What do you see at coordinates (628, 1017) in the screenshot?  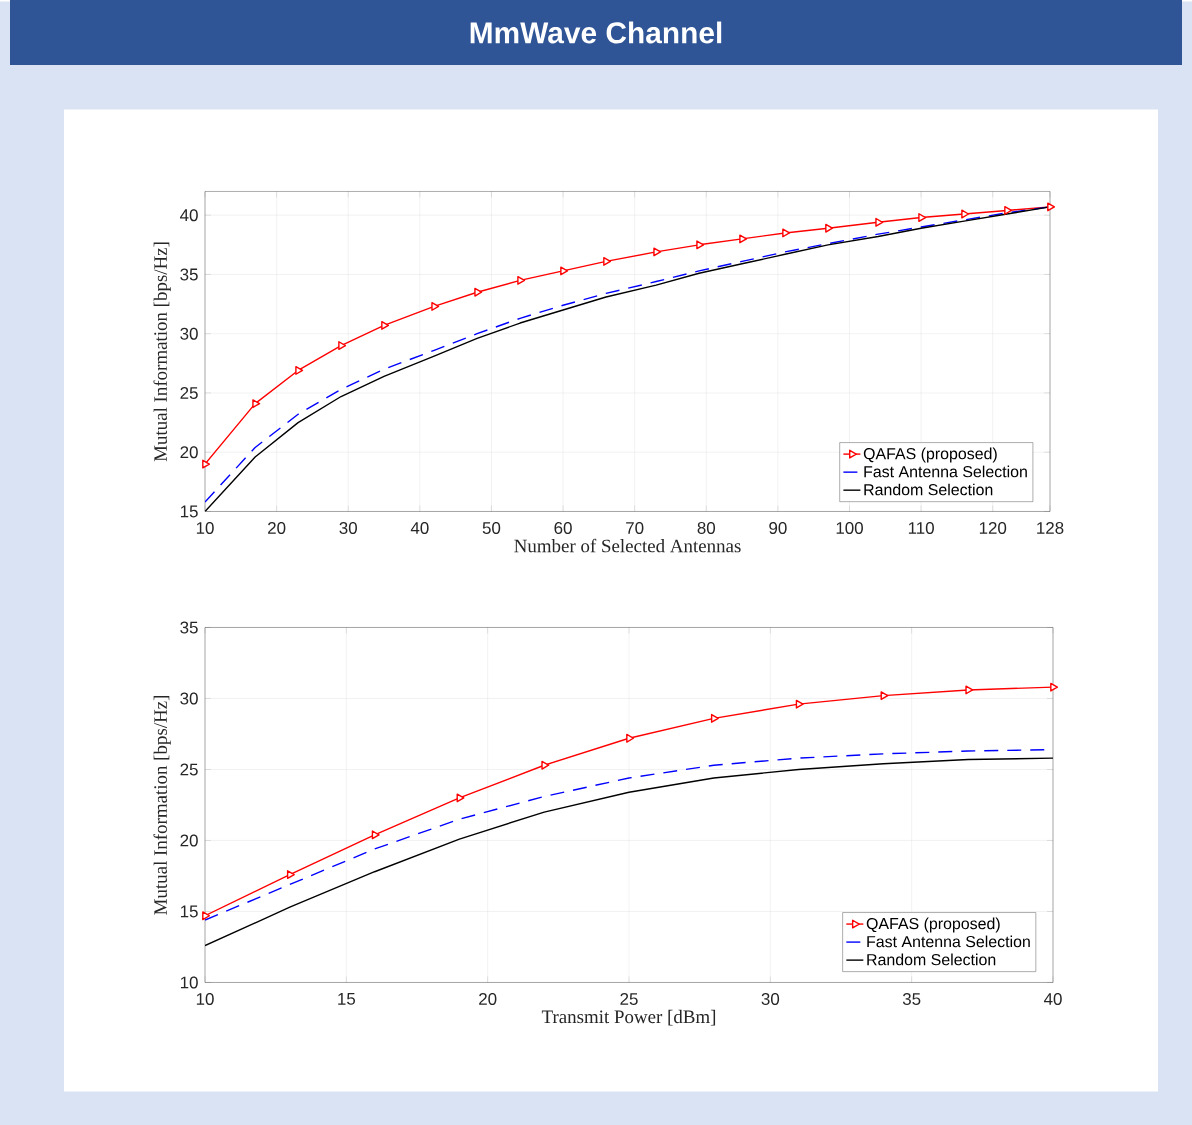 I see `x-axis-title: Transmit Power [dBm]` at bounding box center [628, 1017].